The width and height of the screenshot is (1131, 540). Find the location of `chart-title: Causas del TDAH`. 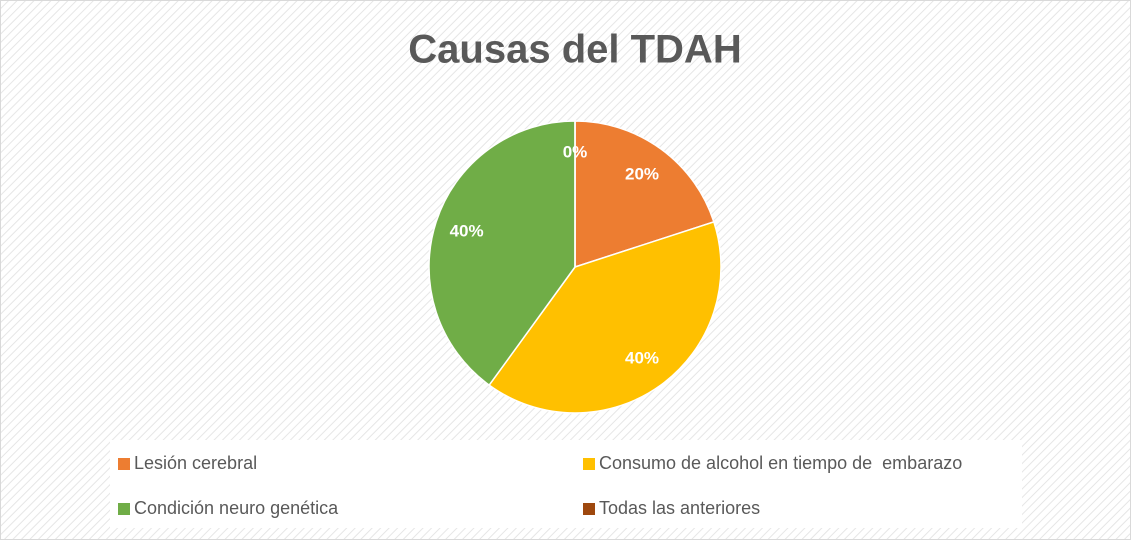

chart-title: Causas del TDAH is located at coordinates (574, 50).